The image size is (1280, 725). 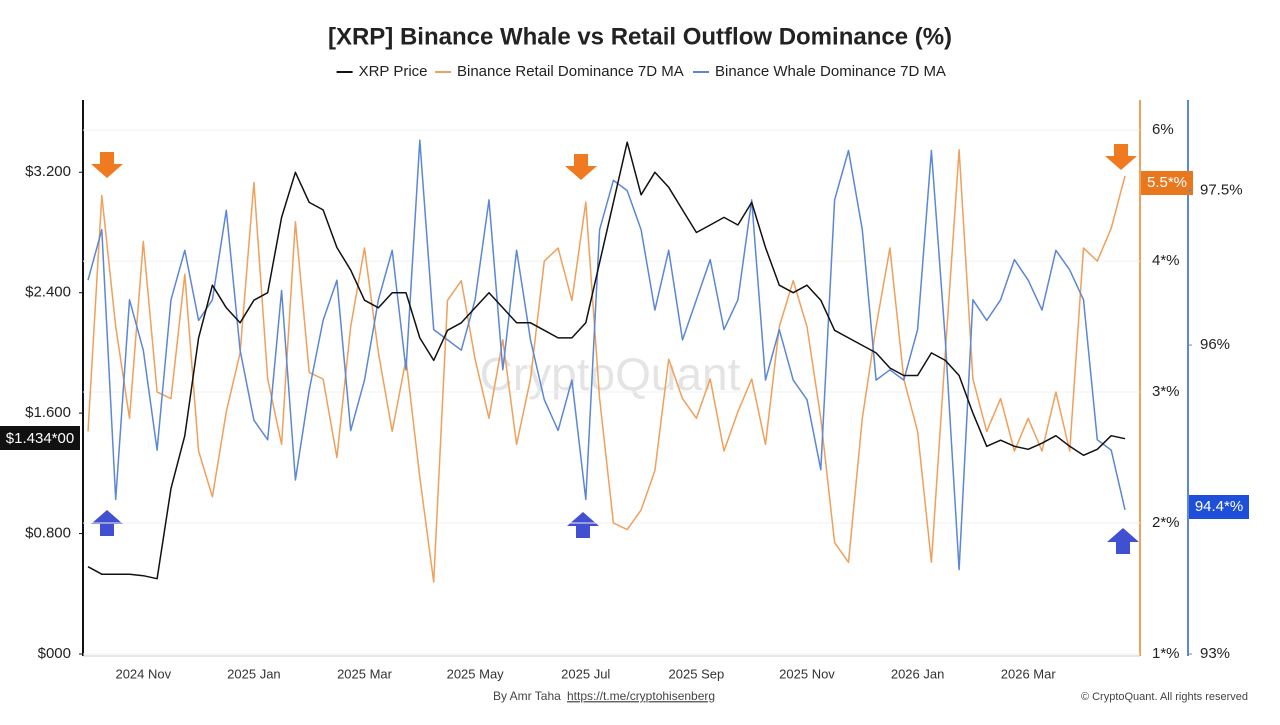 I want to click on y-tick-label: $2.400, so click(x=48, y=292).